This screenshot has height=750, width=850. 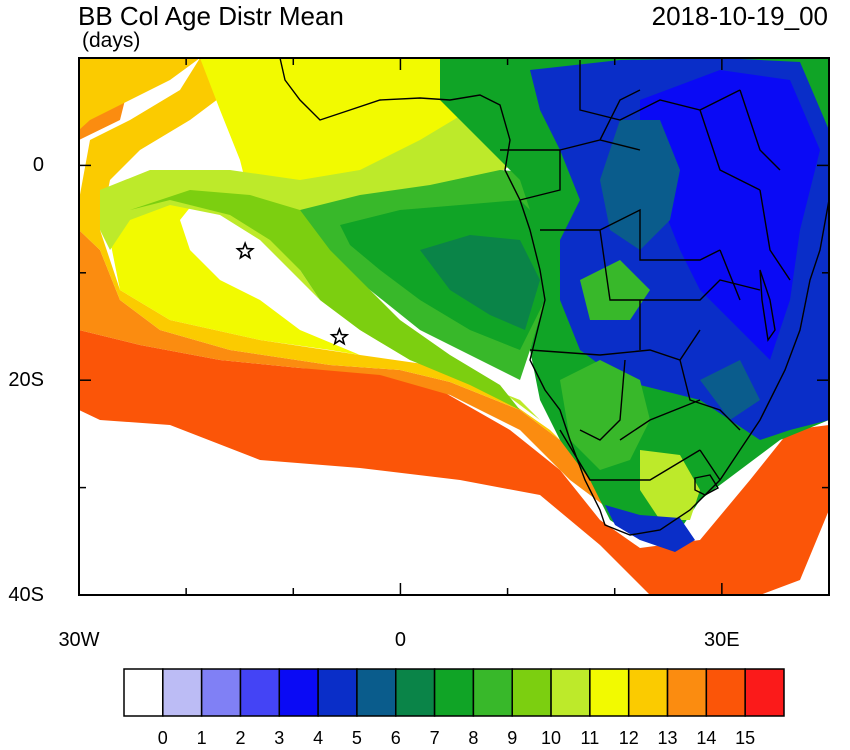 I want to click on lon-tick-label: 30E, so click(x=722, y=640).